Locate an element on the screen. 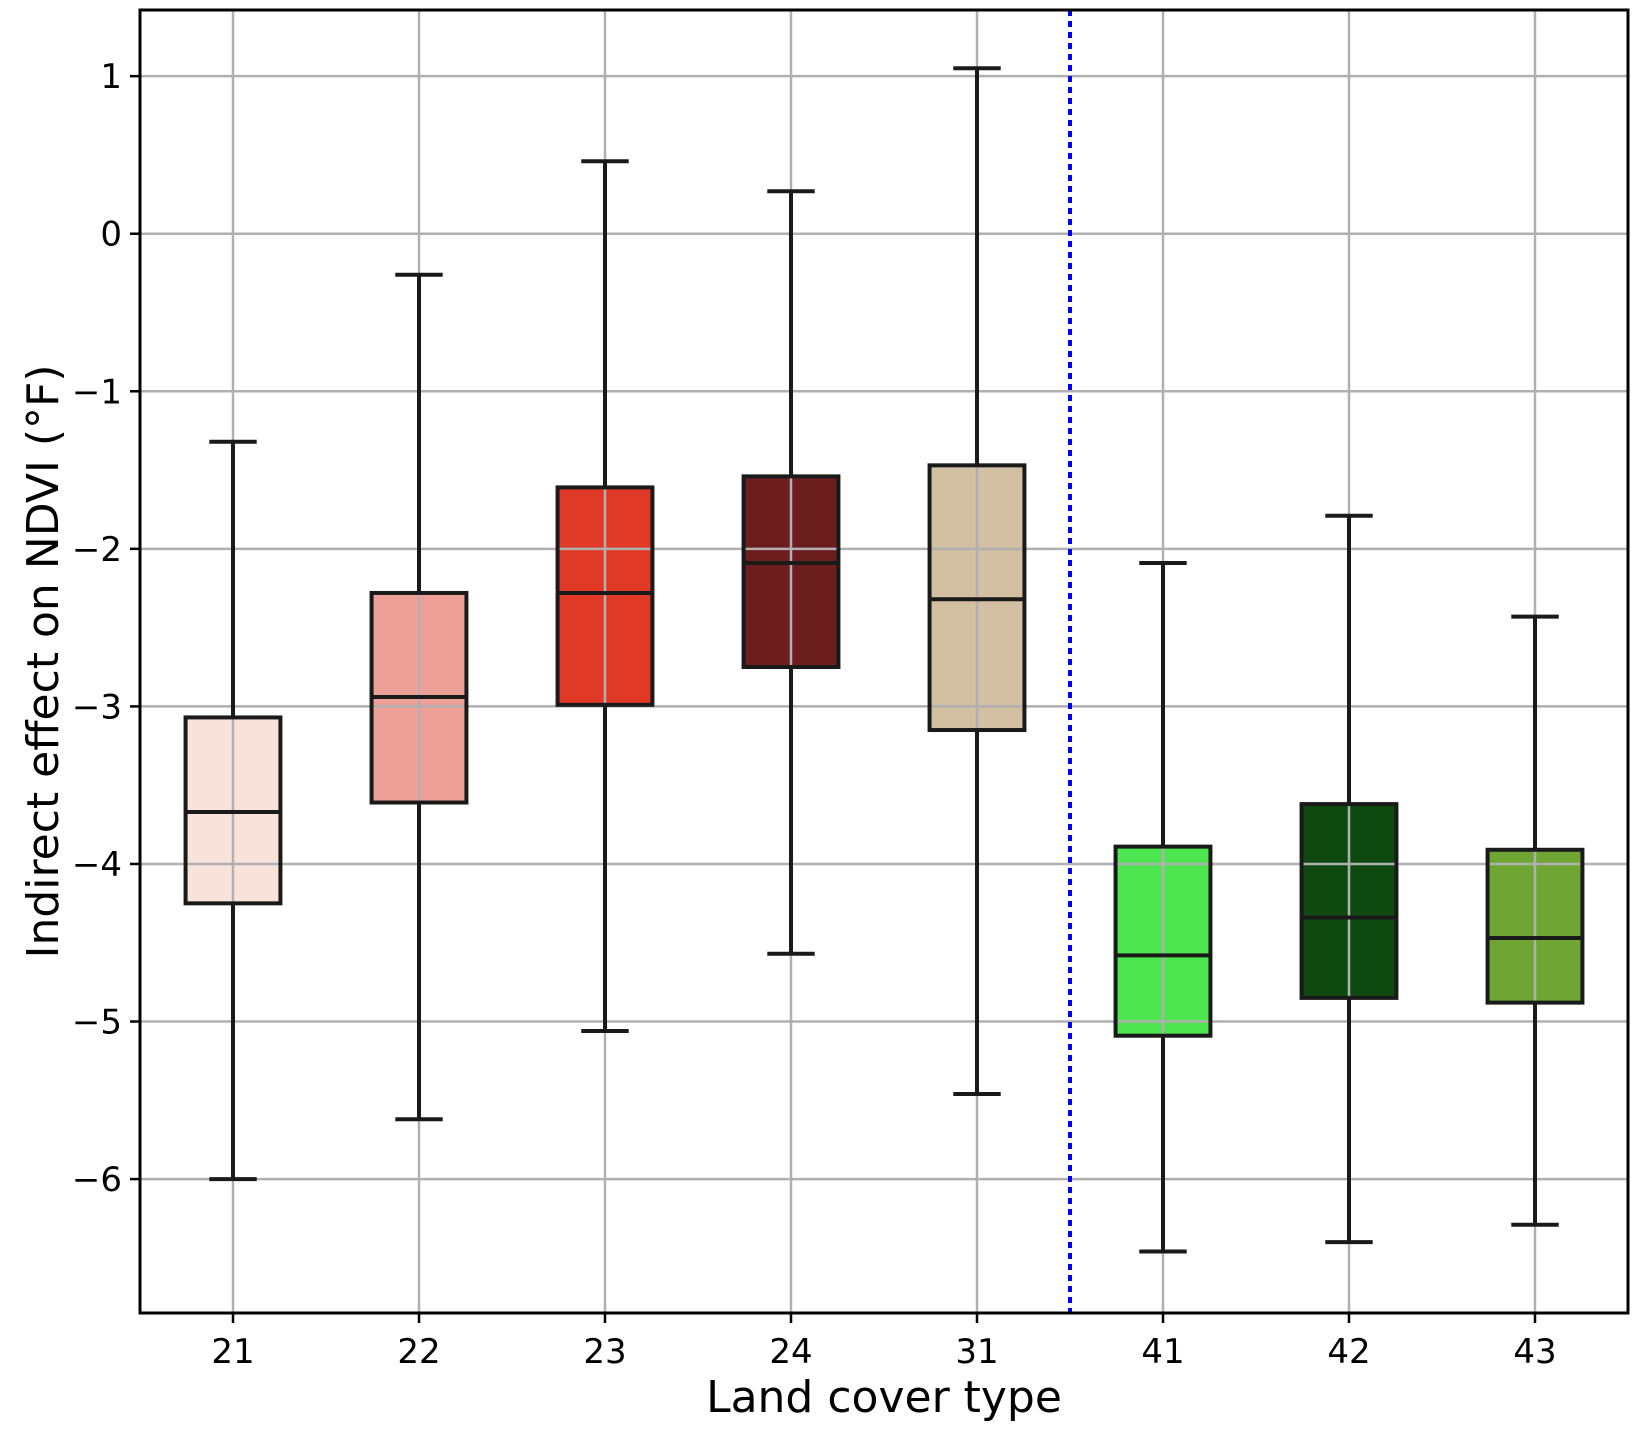  y-tick-label: 0 is located at coordinates (111, 235).